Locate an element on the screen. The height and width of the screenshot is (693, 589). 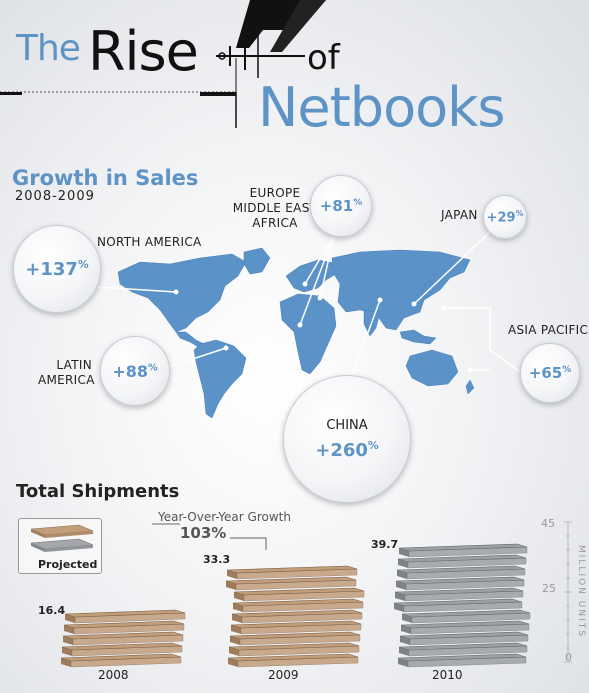
value-2008: 16.4 is located at coordinates (52, 610).